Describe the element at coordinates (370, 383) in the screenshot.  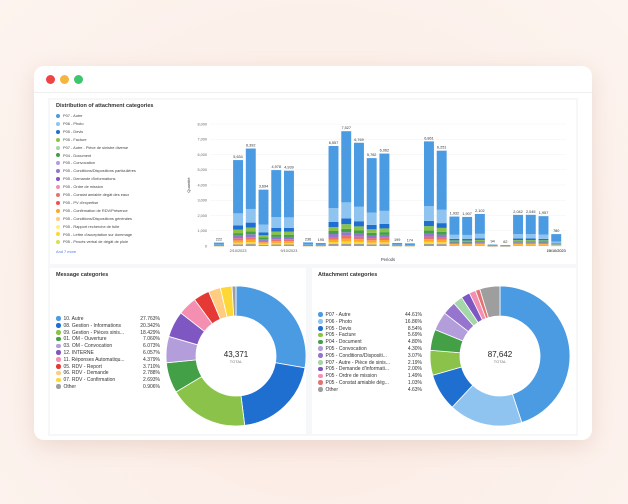
I see `donut-legend-item: P05 - Constat amiable dég... 1.03%` at that location.